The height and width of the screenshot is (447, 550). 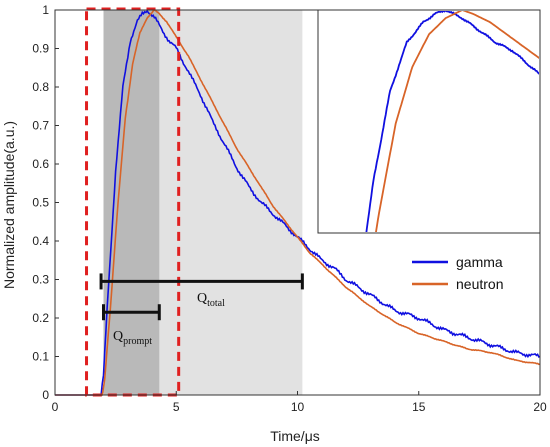 I want to click on y-tick-label: 0.6, so click(x=40, y=164).